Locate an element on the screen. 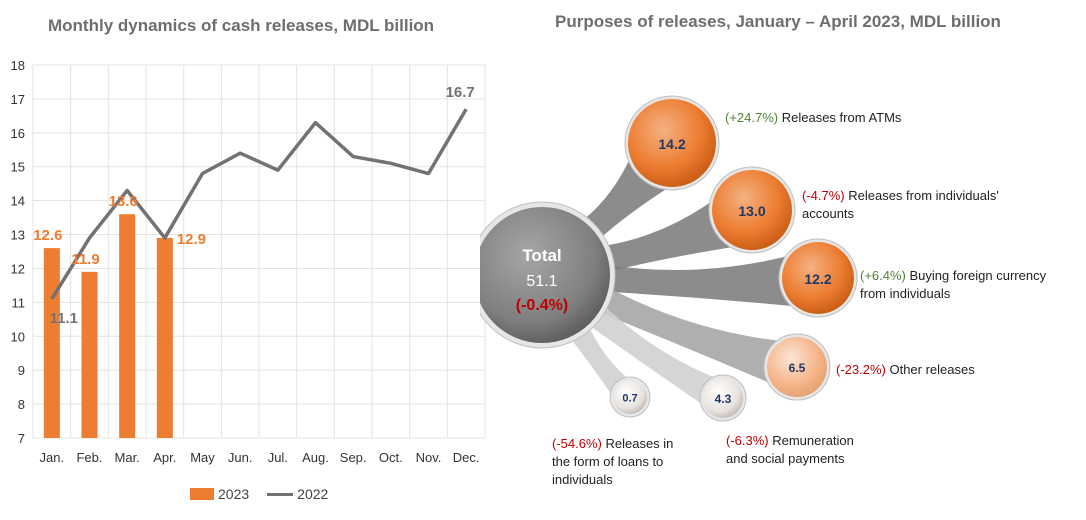 The image size is (1086, 520). bubble-value: 6.5 is located at coordinates (797, 368).